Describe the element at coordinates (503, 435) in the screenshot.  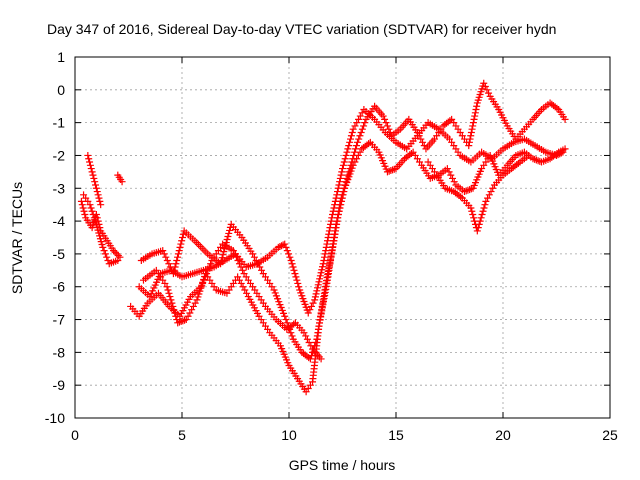
I see `x-tick-label: 20` at that location.